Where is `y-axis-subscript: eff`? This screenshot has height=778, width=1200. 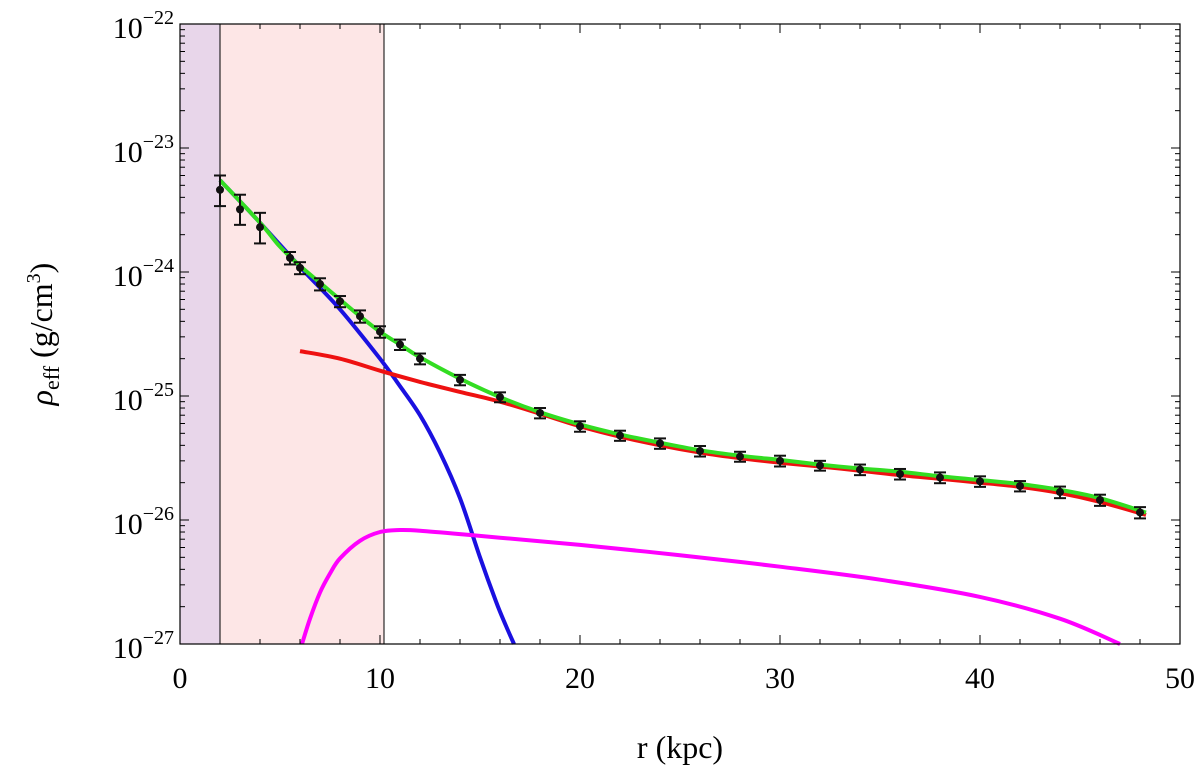
y-axis-subscript: eff is located at coordinates (51, 377).